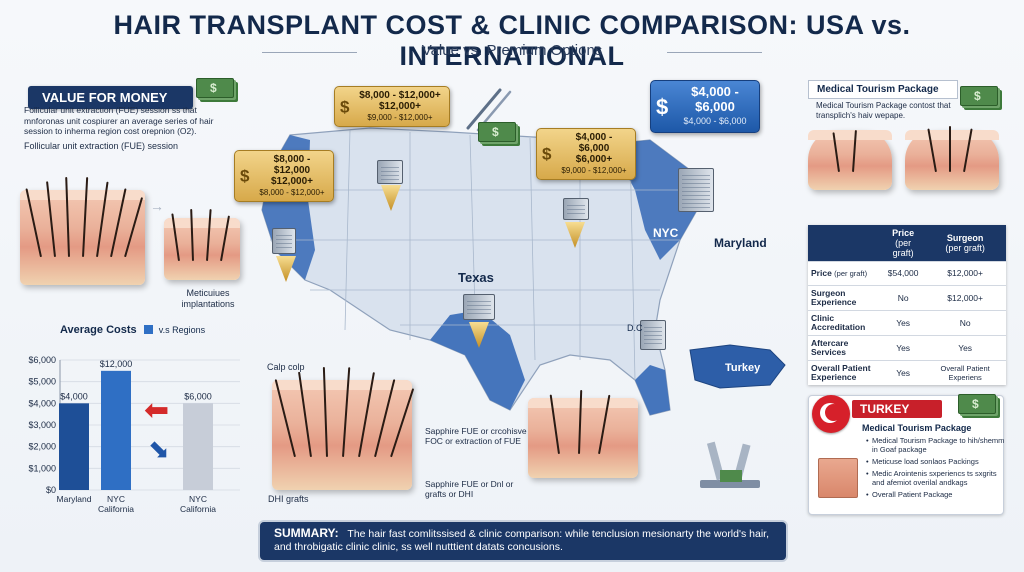 Image resolution: width=1024 pixels, height=572 pixels. Describe the element at coordinates (148, 329) in the screenshot. I see `legend-swatch` at that location.